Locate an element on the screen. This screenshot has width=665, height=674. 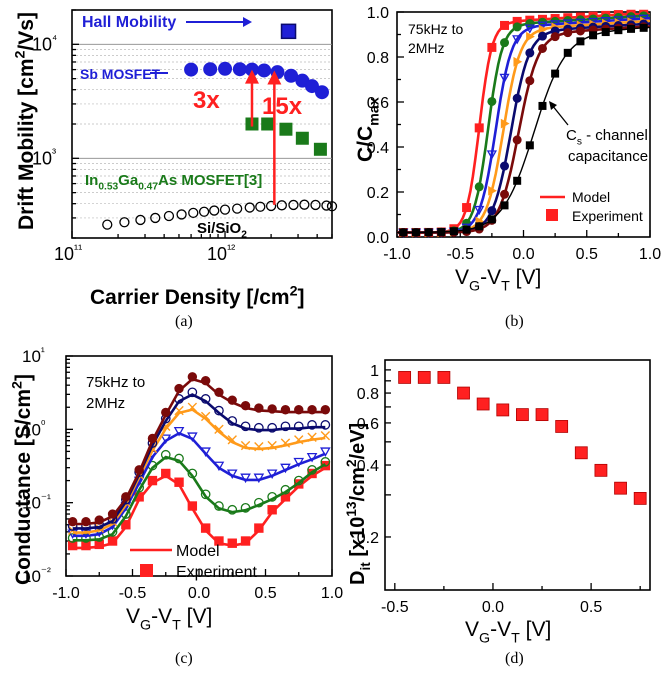
y-tick-label: 0.8 is located at coordinates (368, 394).